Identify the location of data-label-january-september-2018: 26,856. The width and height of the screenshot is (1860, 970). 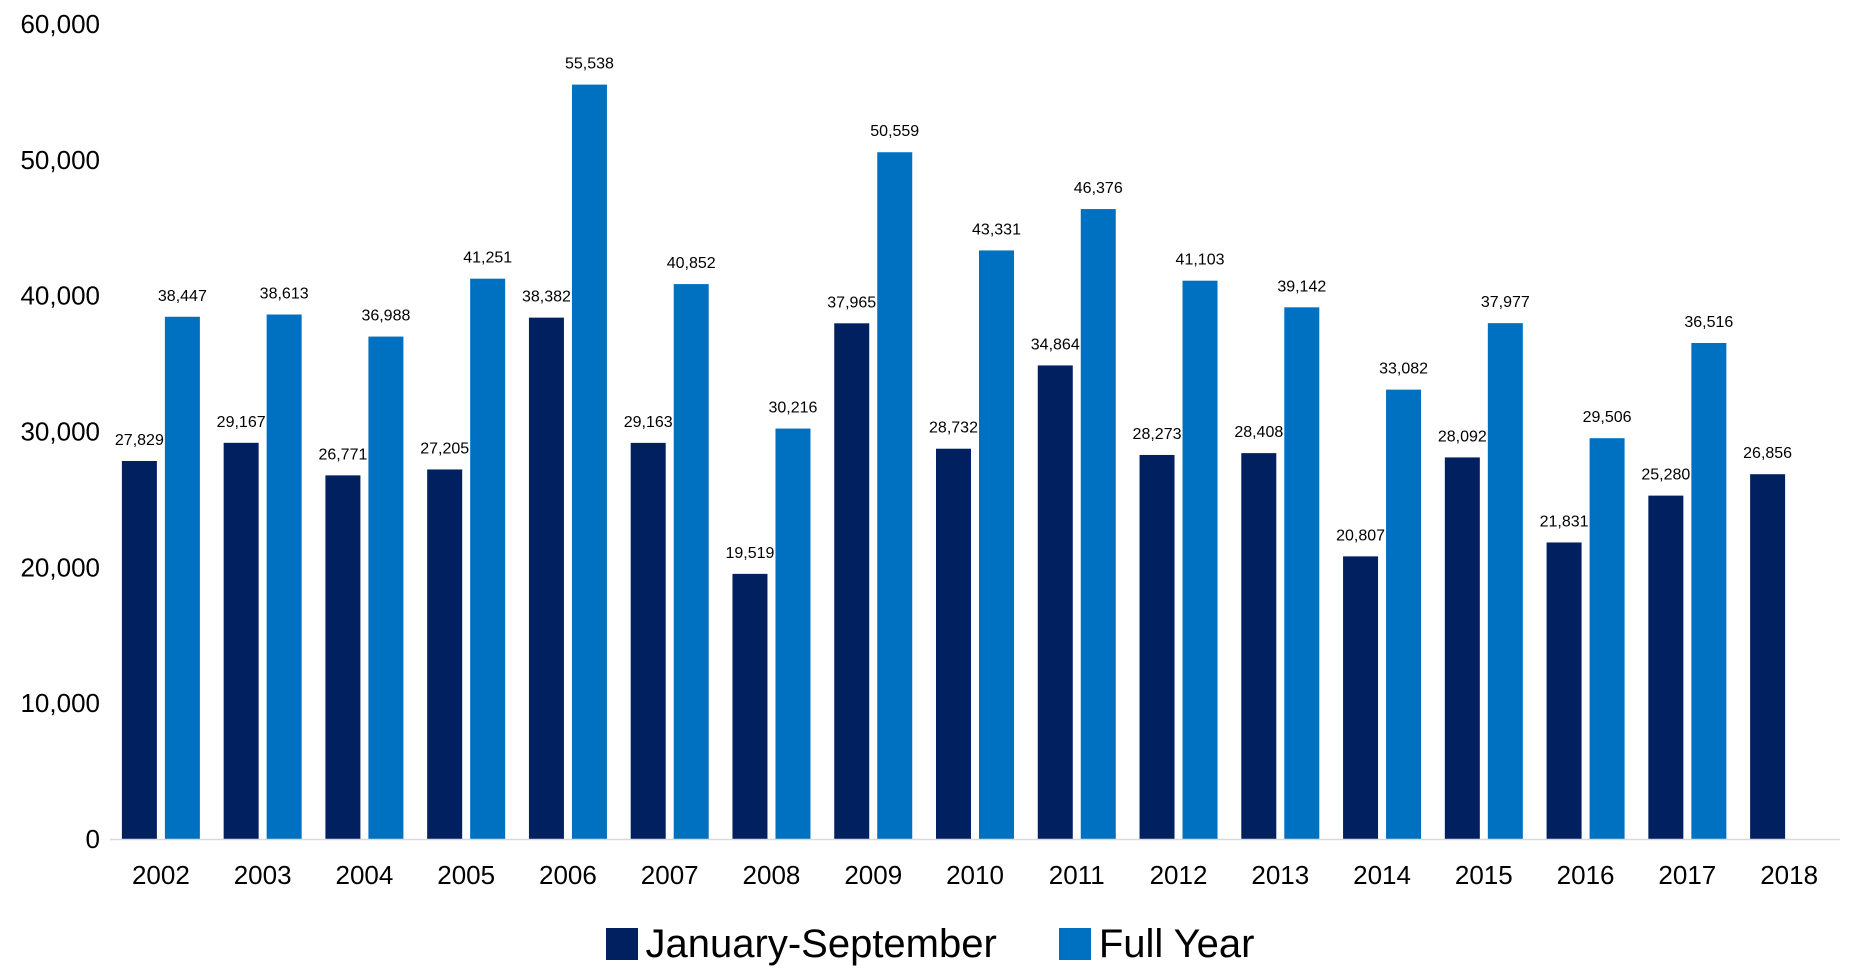
(1767, 453).